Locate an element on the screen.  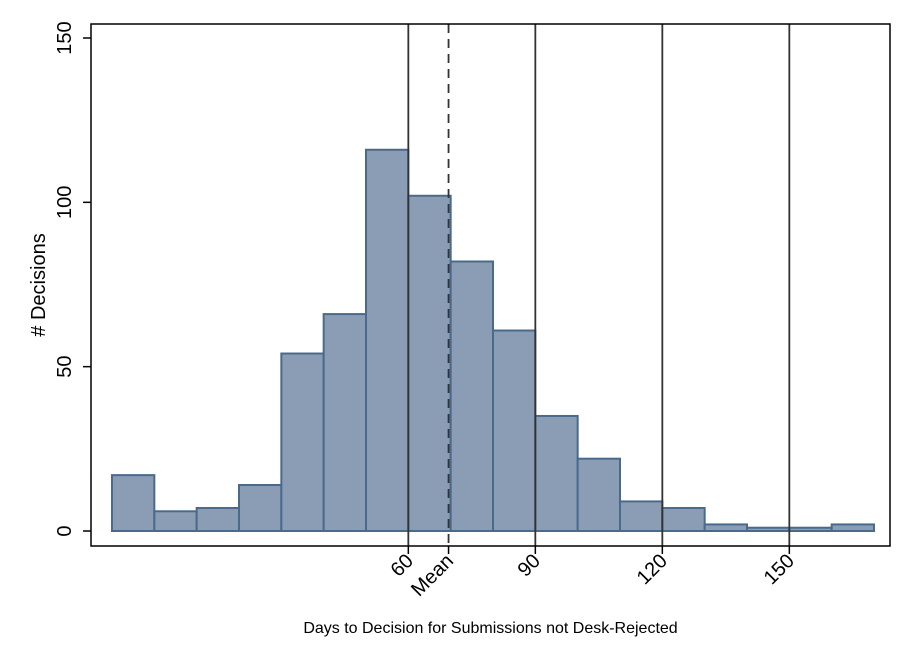
y-tick-label: 50 is located at coordinates (65, 367).